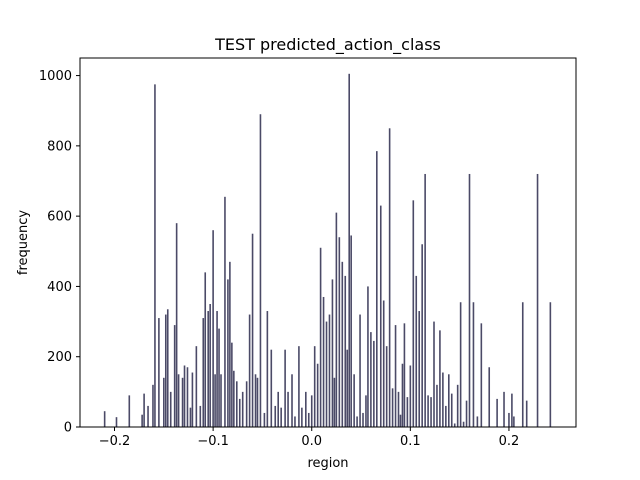 The height and width of the screenshot is (480, 640). What do you see at coordinates (213, 441) in the screenshot?
I see `x-tick-label: −0.1` at bounding box center [213, 441].